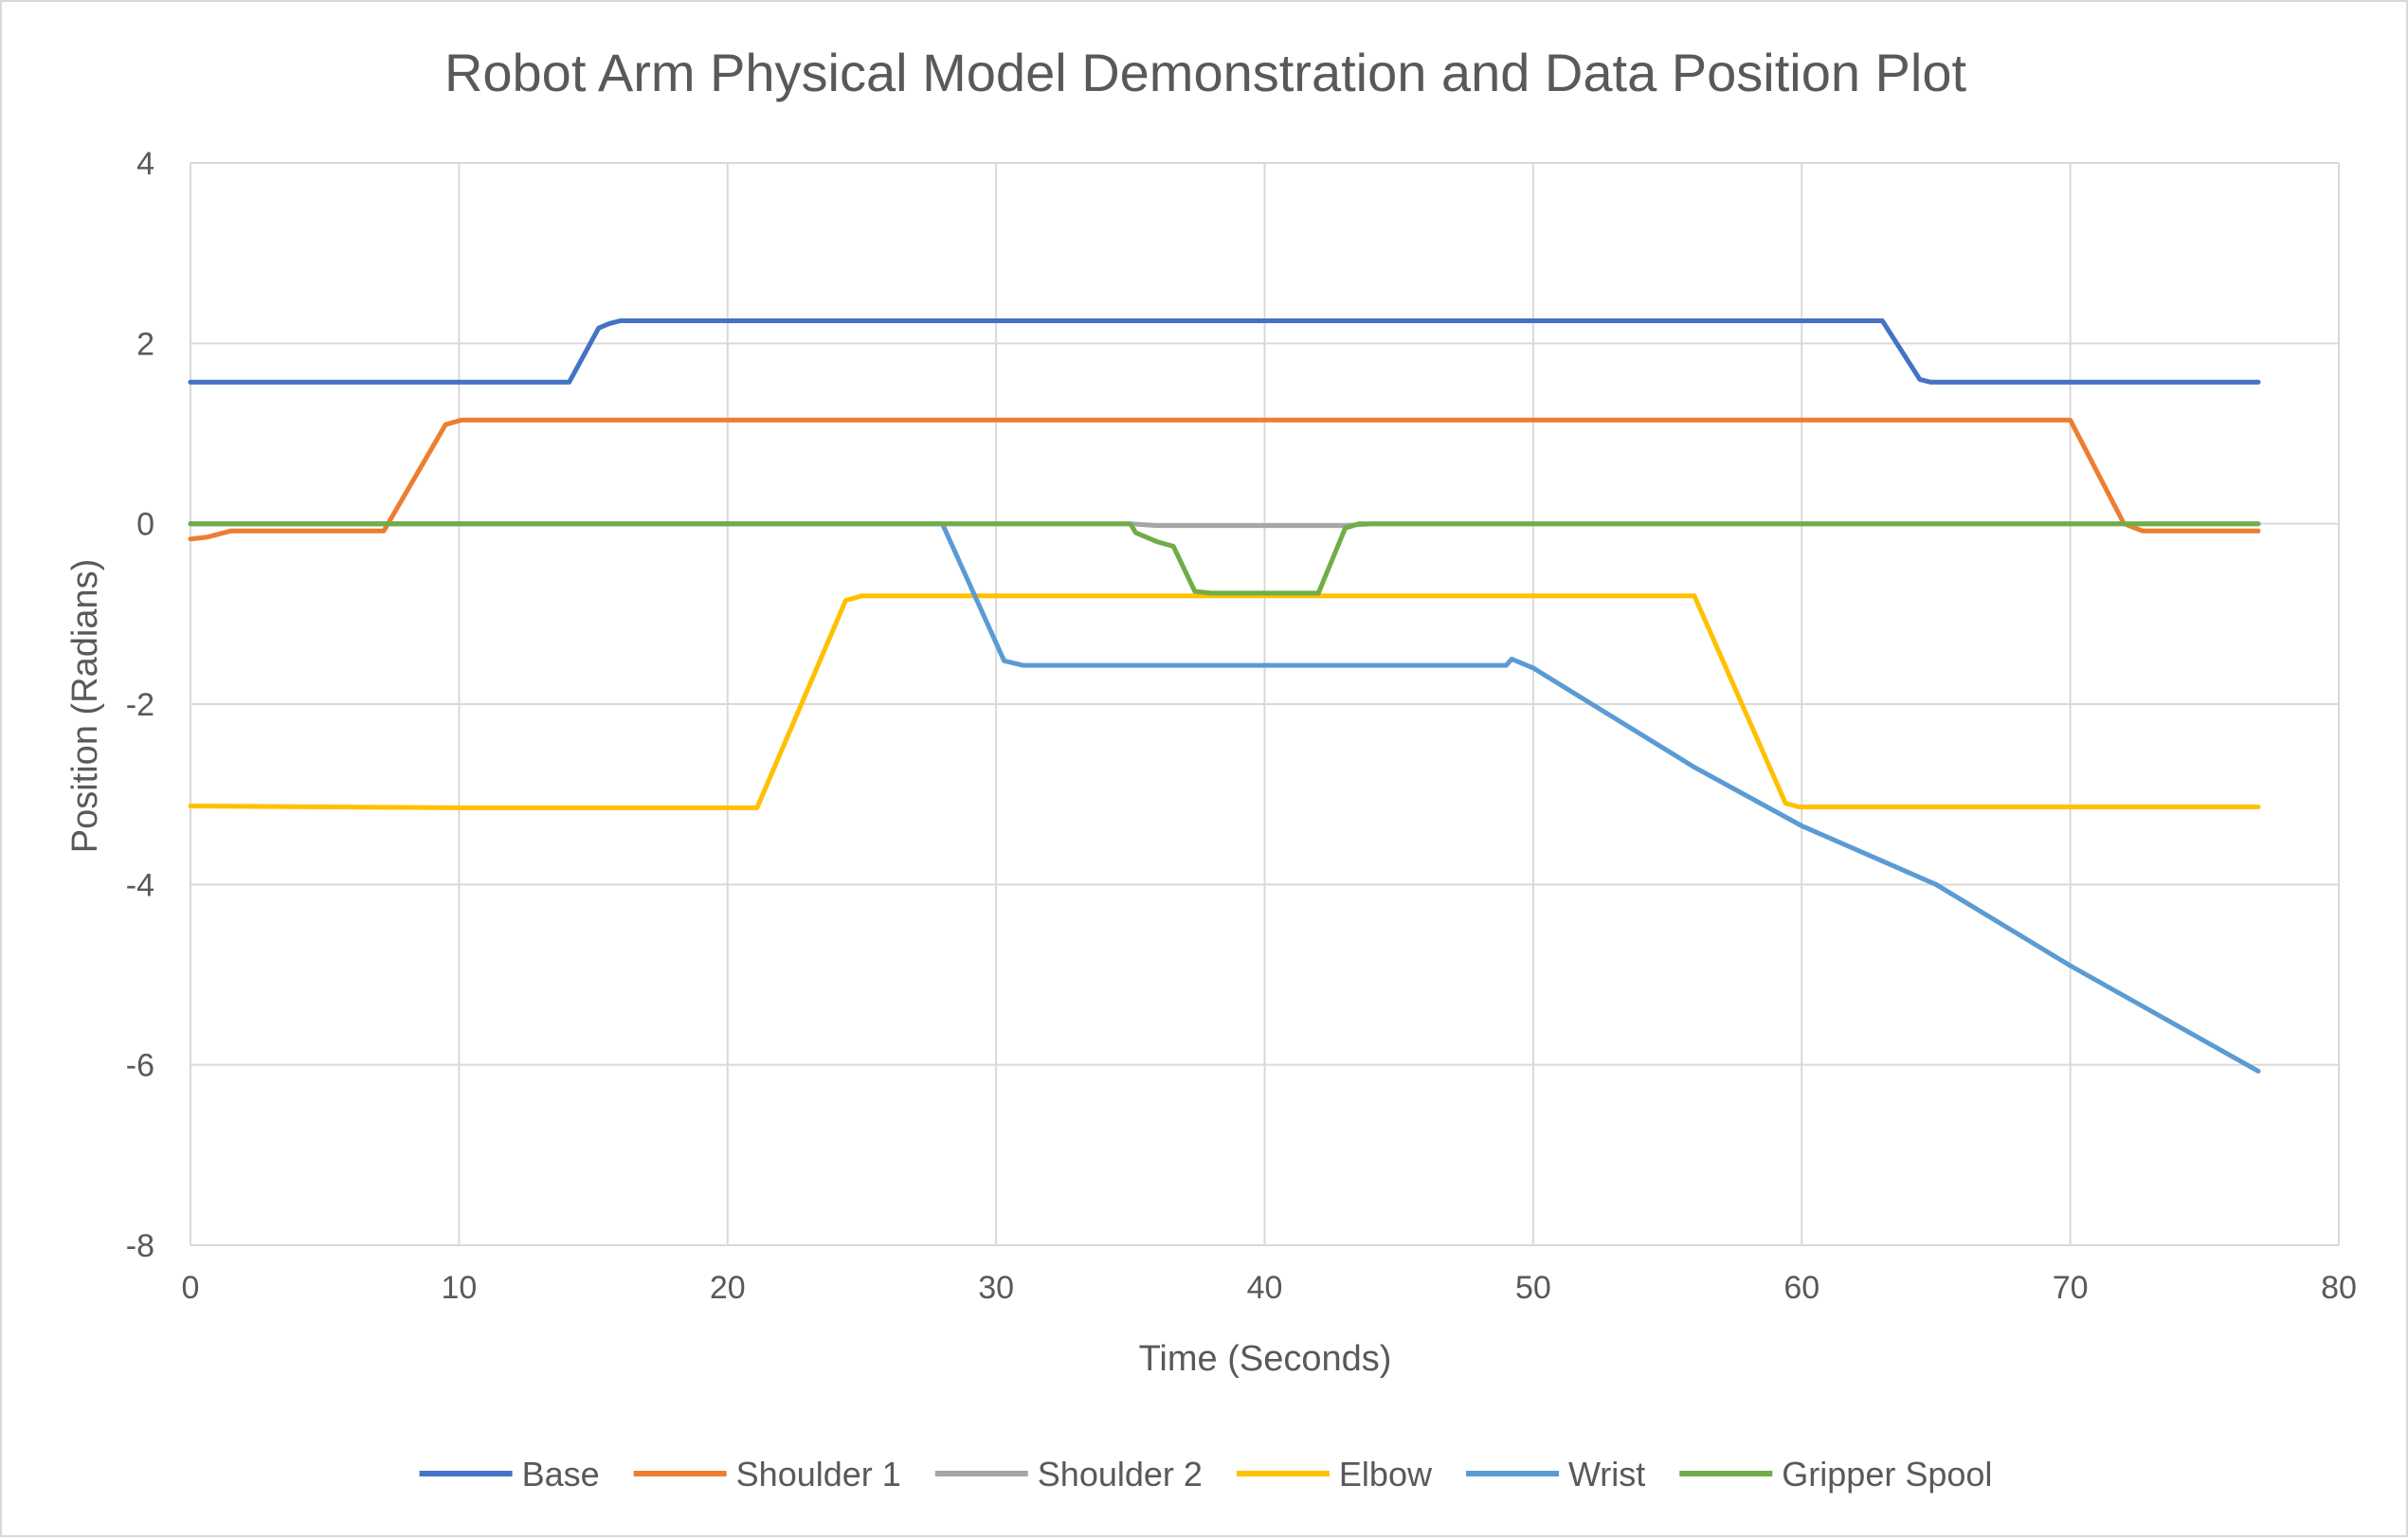  I want to click on x-tick-label: 40, so click(1265, 1288).